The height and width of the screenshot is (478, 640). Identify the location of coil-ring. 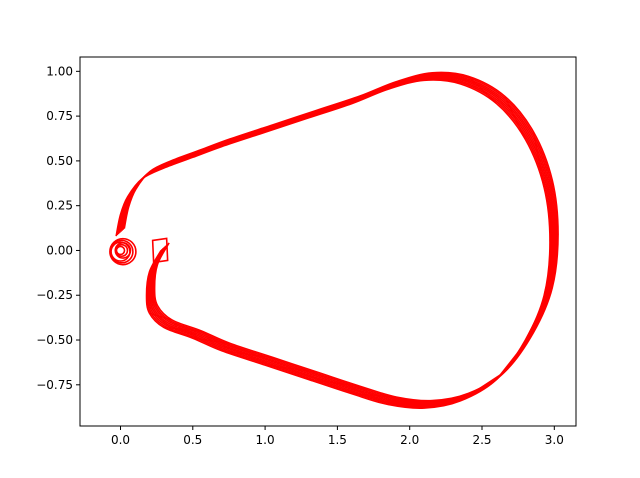
(123, 251).